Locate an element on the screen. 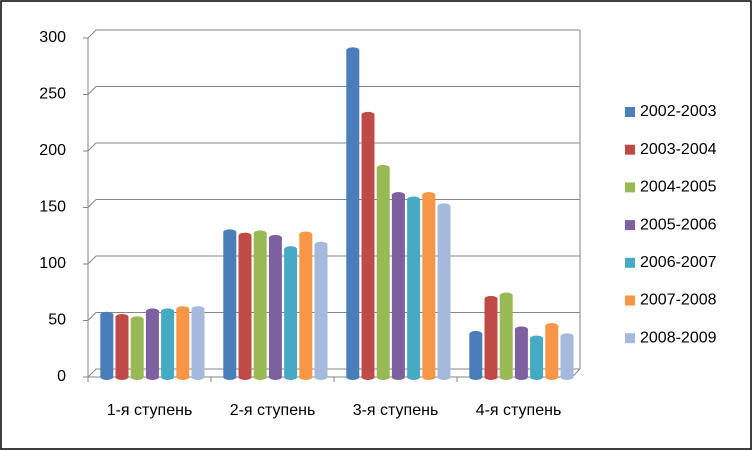 The width and height of the screenshot is (753, 451). y-tick-label: 300 is located at coordinates (52, 37).